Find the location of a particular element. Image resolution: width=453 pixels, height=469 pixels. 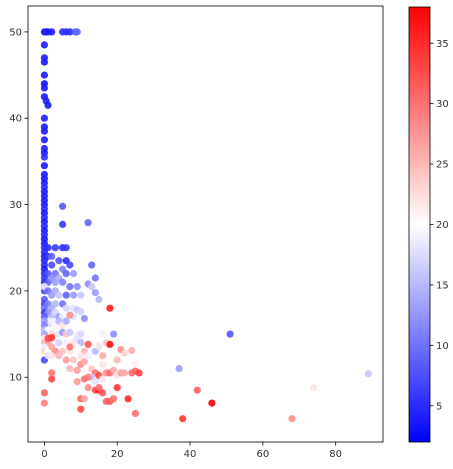

colorbar-tick-label: 15 is located at coordinates (442, 285).